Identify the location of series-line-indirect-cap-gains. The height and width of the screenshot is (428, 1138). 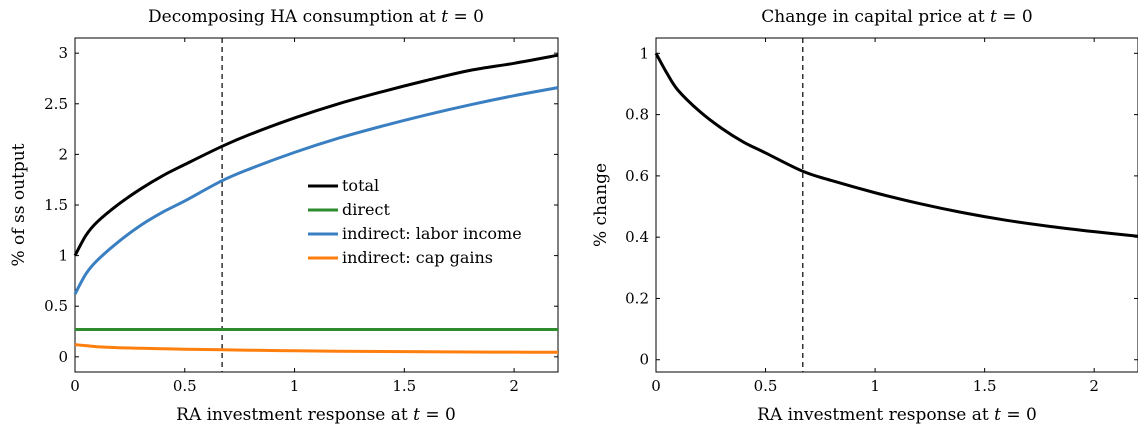
(316, 348).